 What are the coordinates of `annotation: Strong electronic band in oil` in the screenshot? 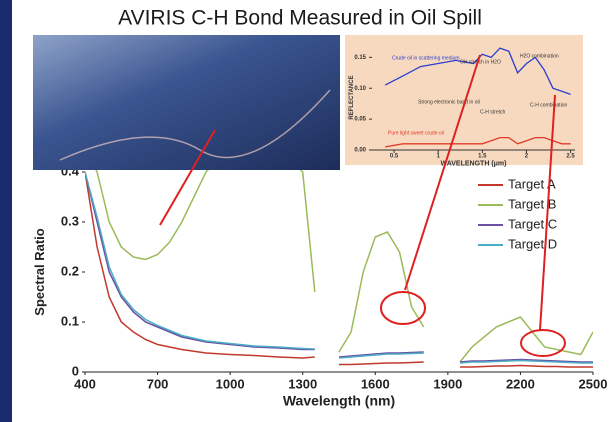 It's located at (449, 102).